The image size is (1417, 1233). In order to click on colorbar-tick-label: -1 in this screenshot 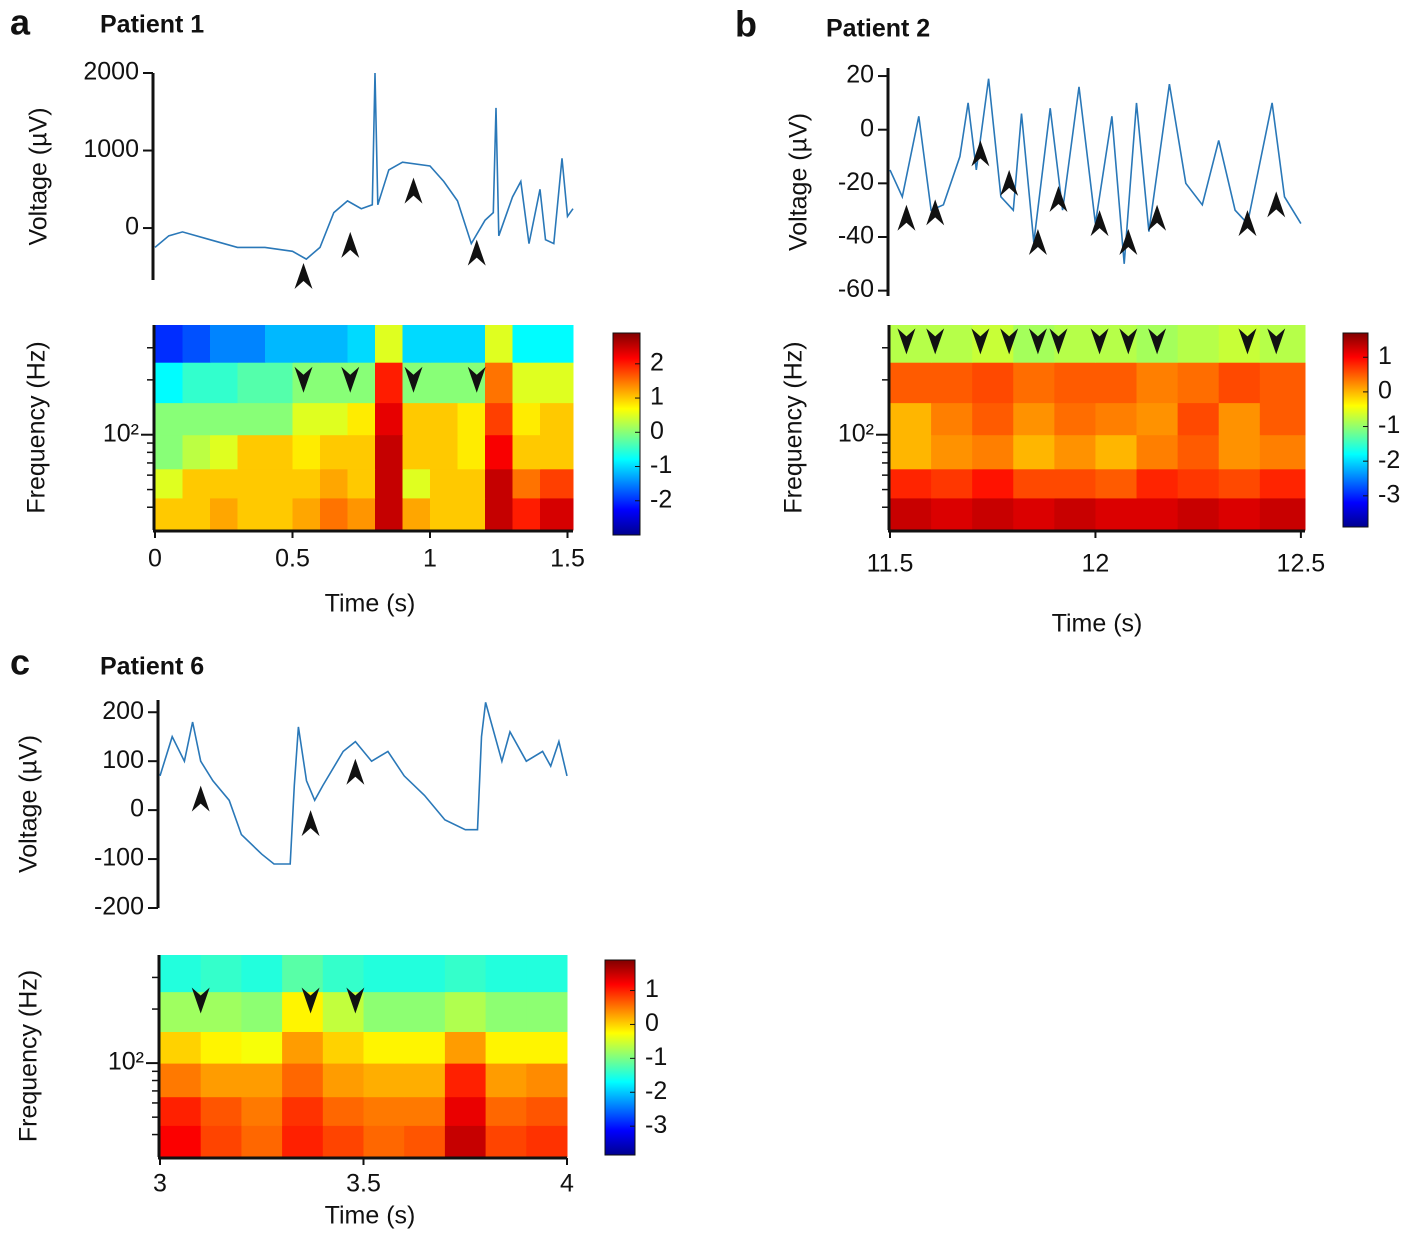, I will do `click(1389, 425)`.